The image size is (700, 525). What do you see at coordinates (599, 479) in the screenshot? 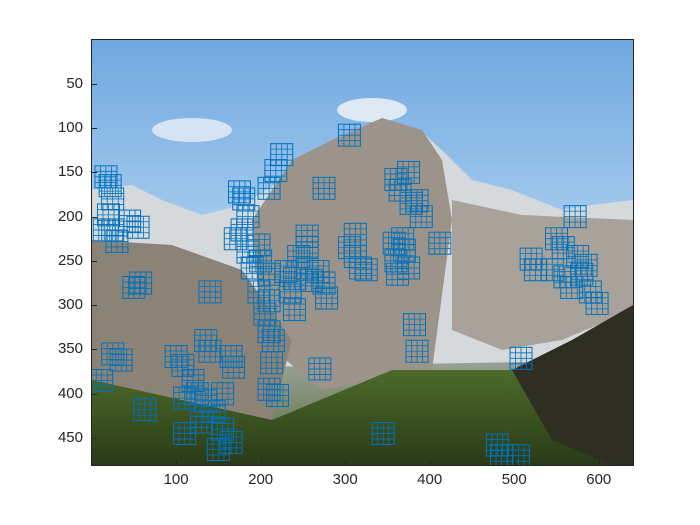
I see `x-tick-label: 600` at bounding box center [599, 479].